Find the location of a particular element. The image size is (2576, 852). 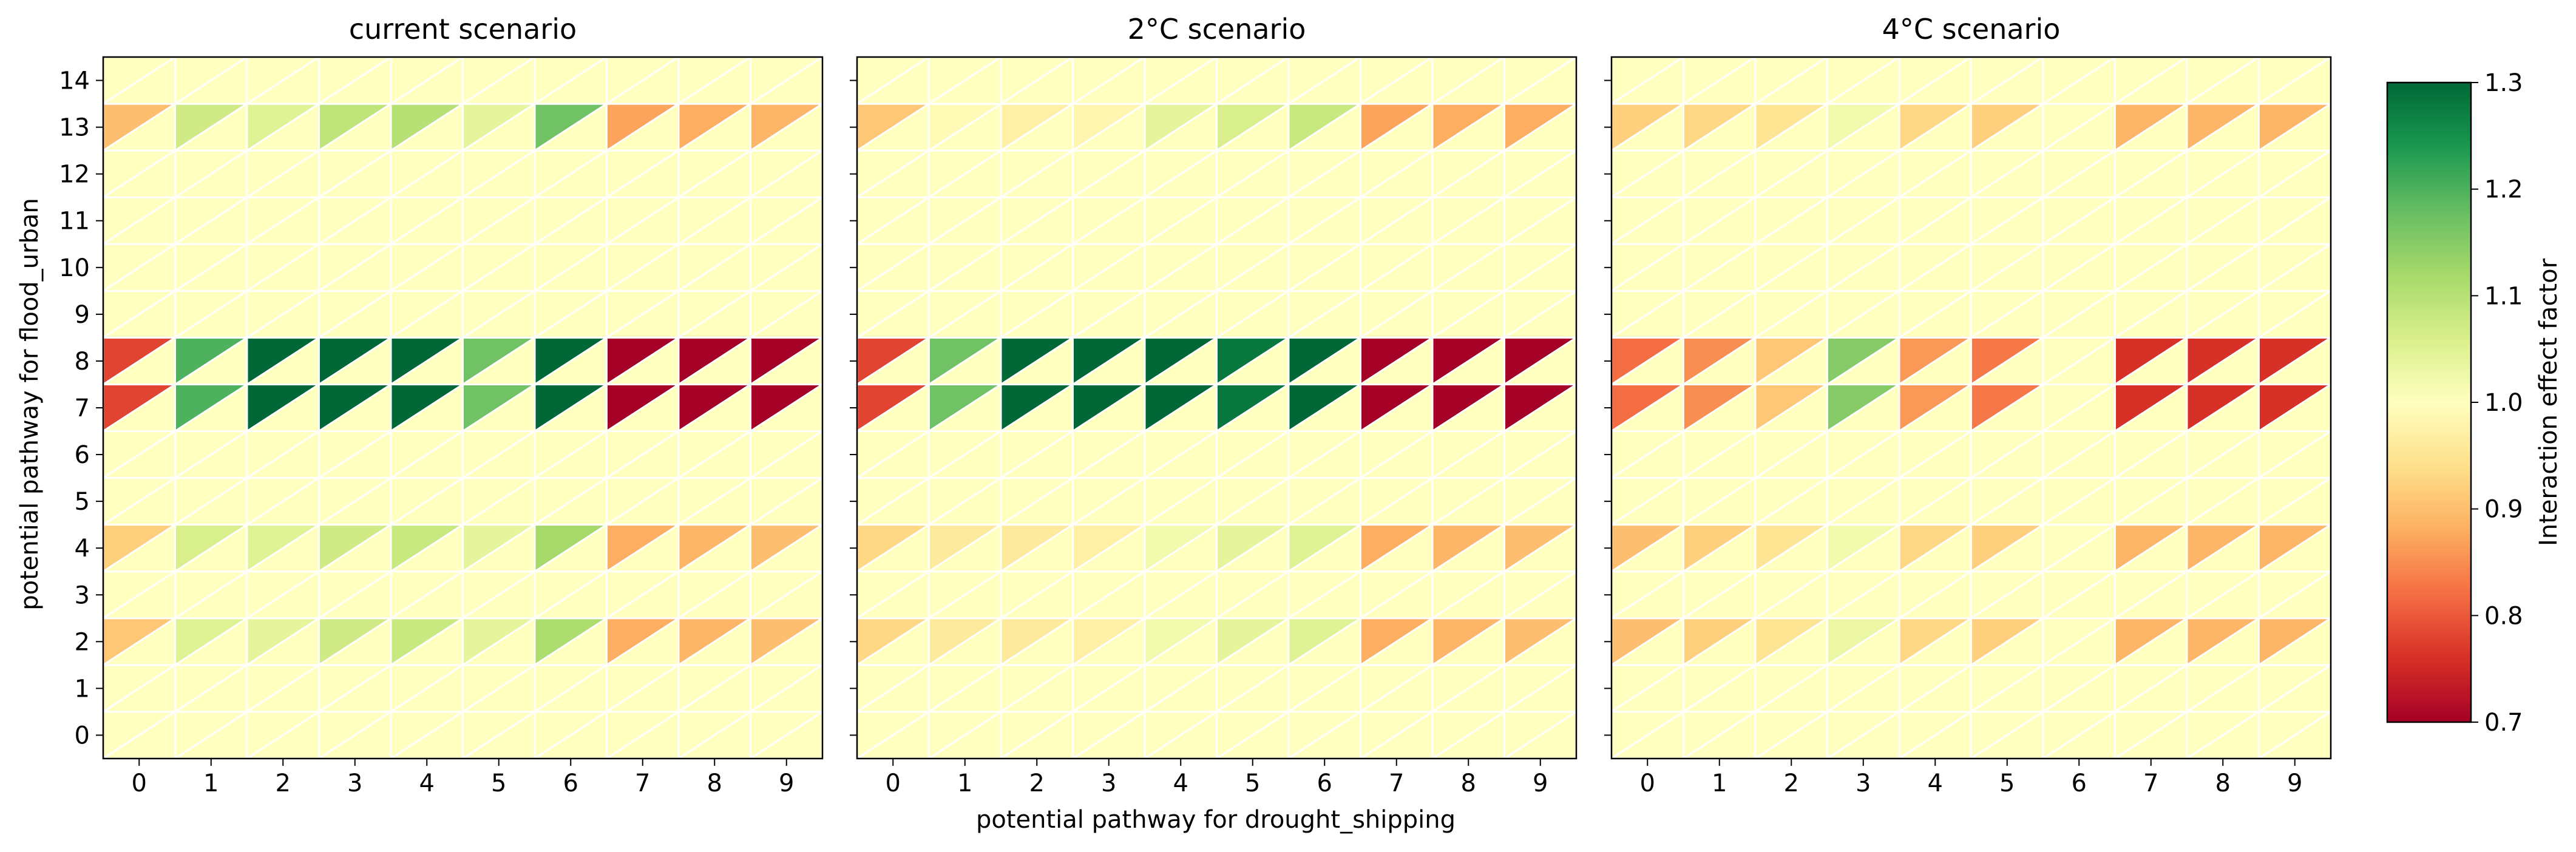

y-tick-label: 5 is located at coordinates (83, 502).